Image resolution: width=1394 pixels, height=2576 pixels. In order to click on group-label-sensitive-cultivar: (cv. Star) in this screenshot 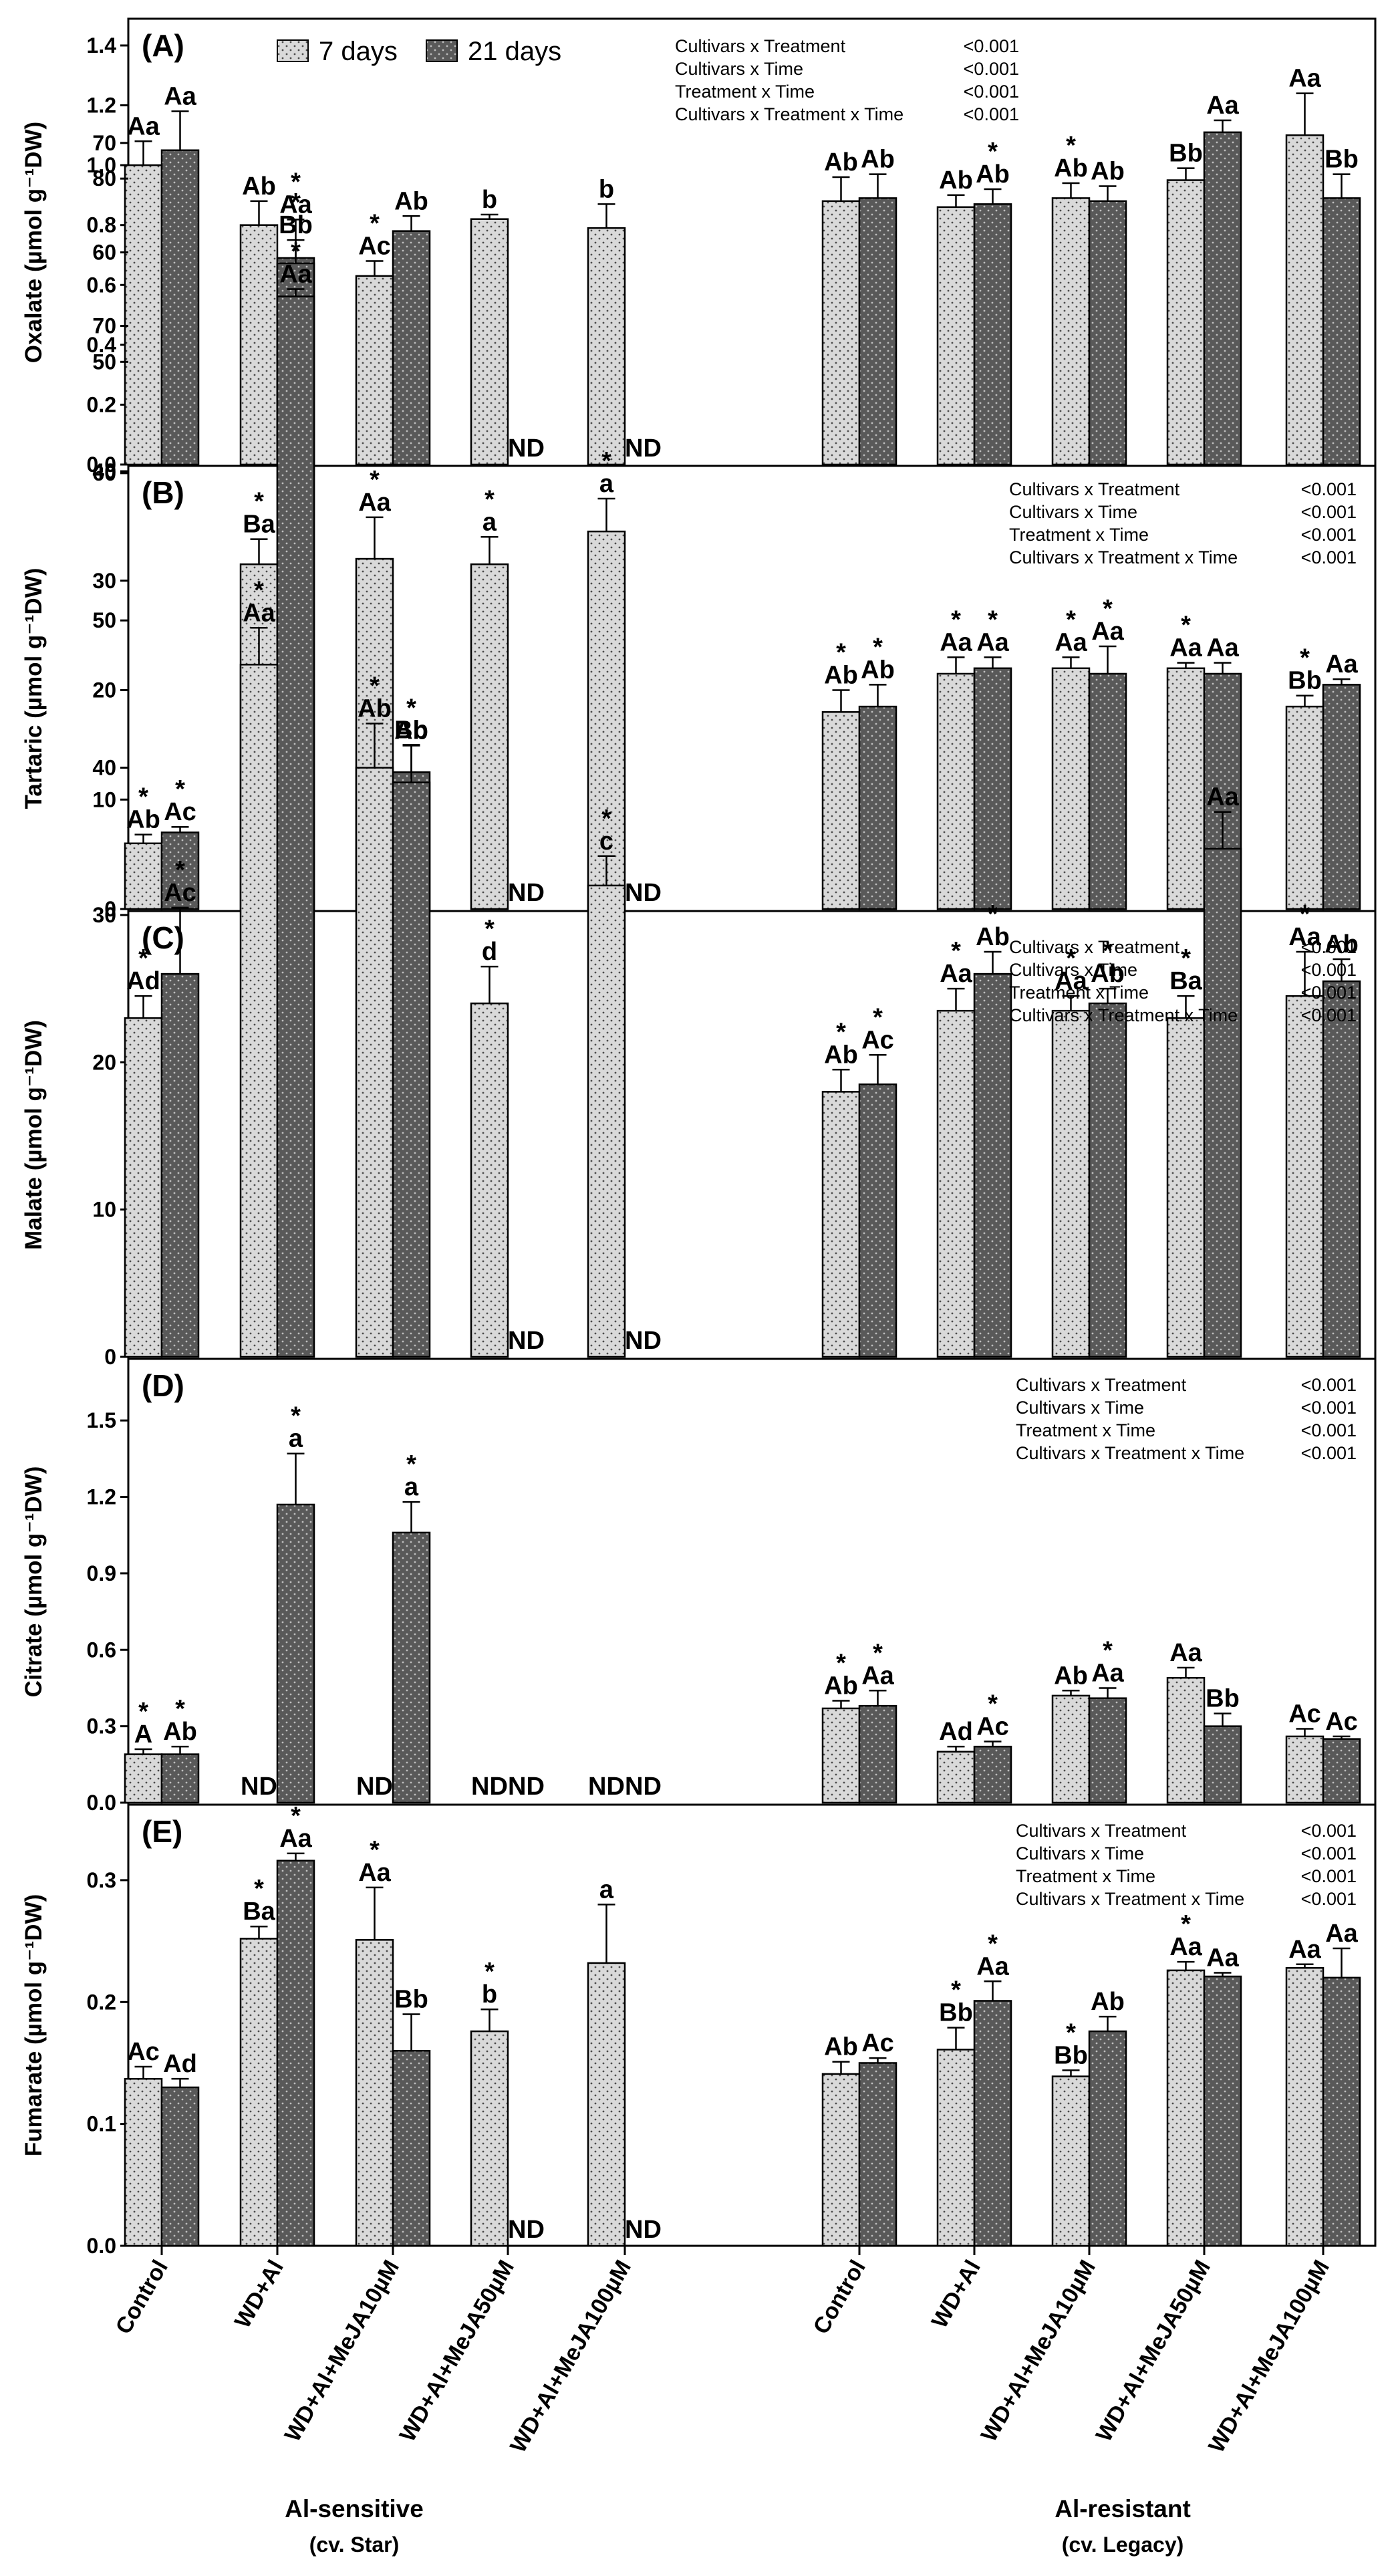, I will do `click(354, 2545)`.